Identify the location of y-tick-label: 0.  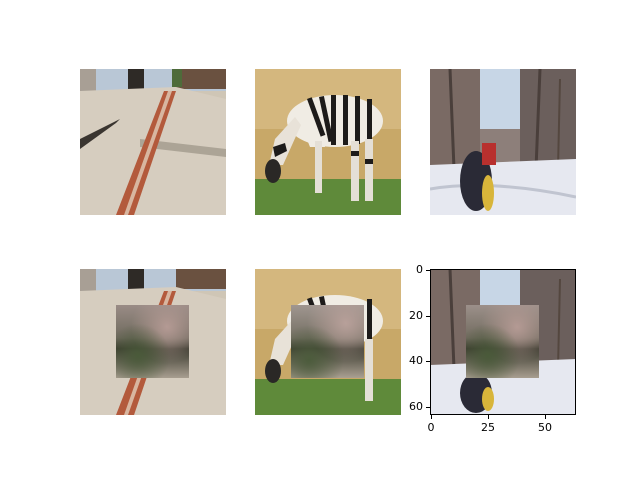
(419, 269).